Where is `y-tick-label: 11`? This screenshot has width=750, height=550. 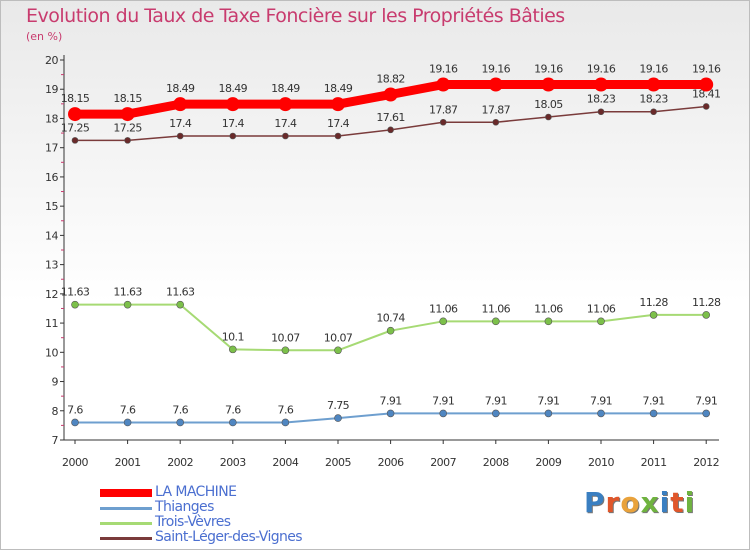
y-tick-label: 11 is located at coordinates (51, 323).